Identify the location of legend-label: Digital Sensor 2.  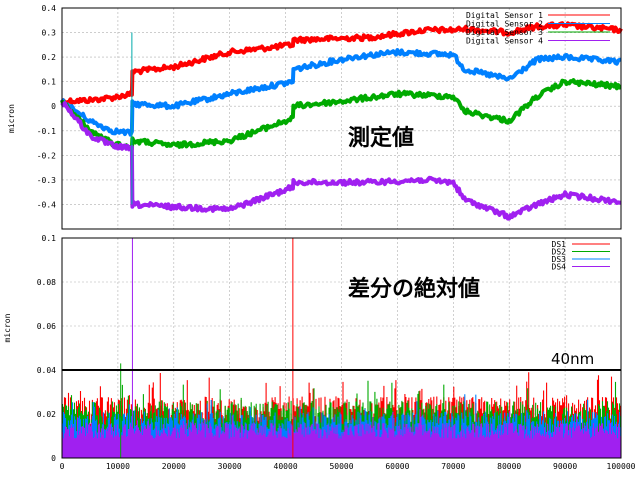
(504, 24).